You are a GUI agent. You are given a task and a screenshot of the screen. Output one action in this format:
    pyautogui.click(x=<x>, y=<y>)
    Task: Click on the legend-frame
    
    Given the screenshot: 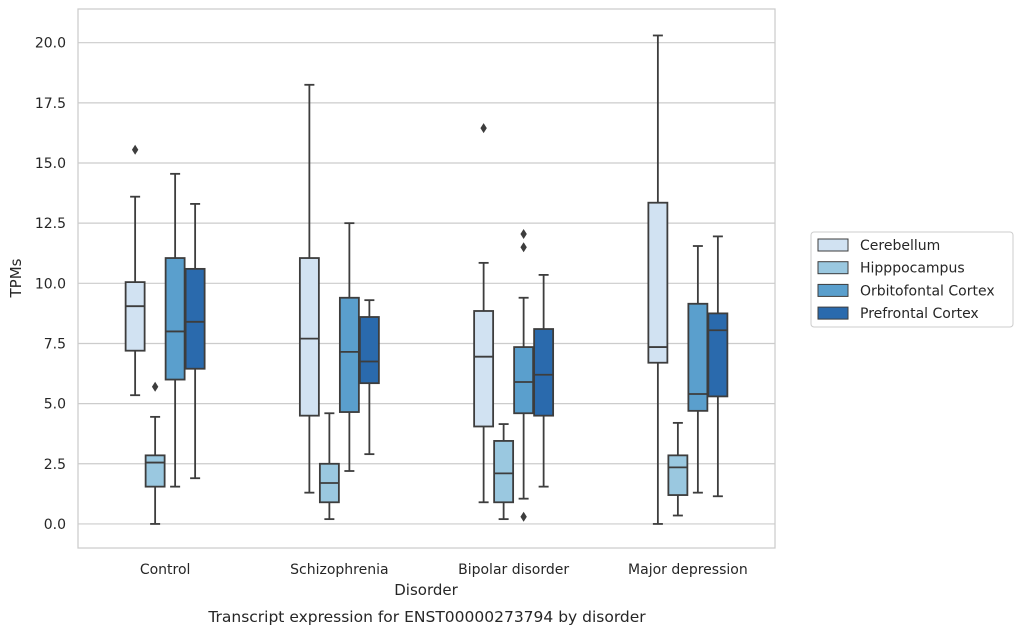 What is the action you would take?
    pyautogui.click(x=912, y=279)
    